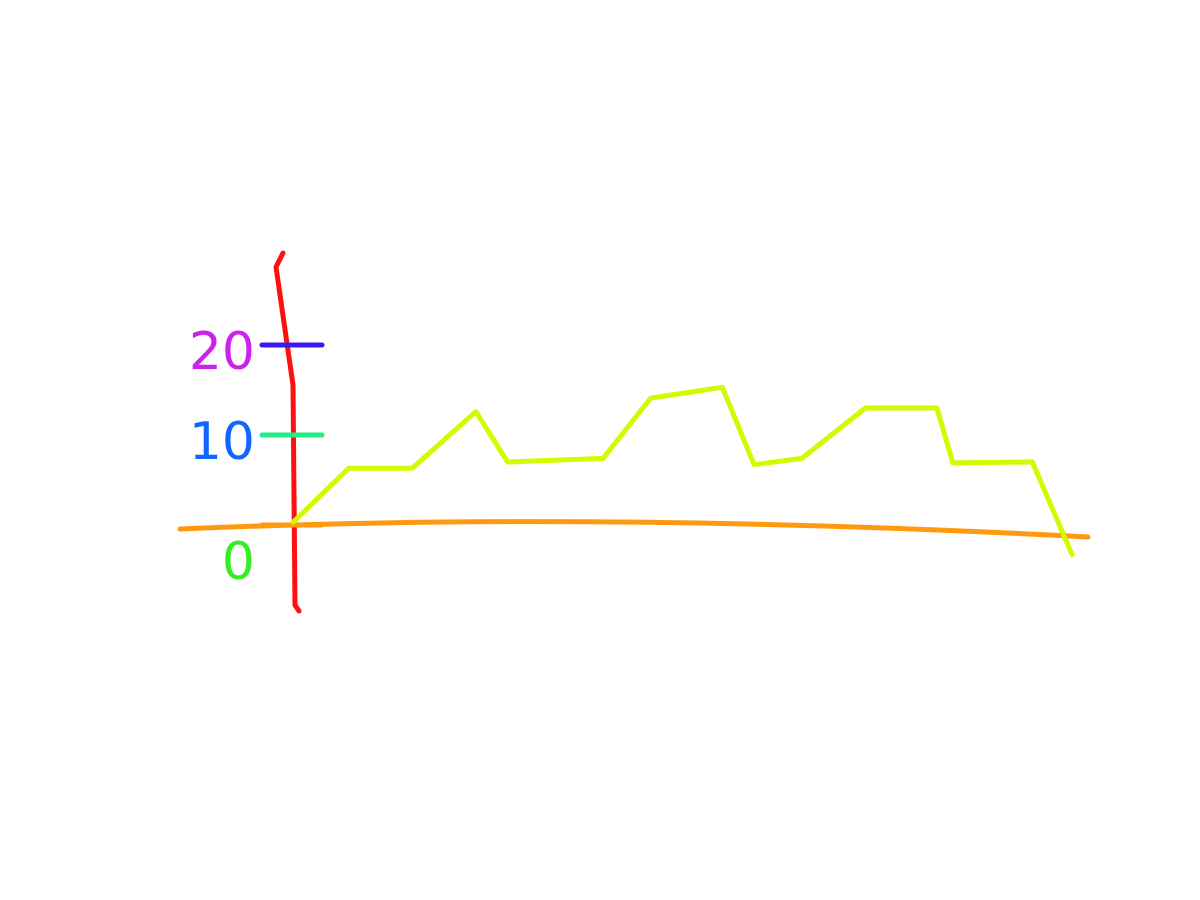 The width and height of the screenshot is (1200, 900). What do you see at coordinates (238, 562) in the screenshot?
I see `y-tick-label: 0` at bounding box center [238, 562].